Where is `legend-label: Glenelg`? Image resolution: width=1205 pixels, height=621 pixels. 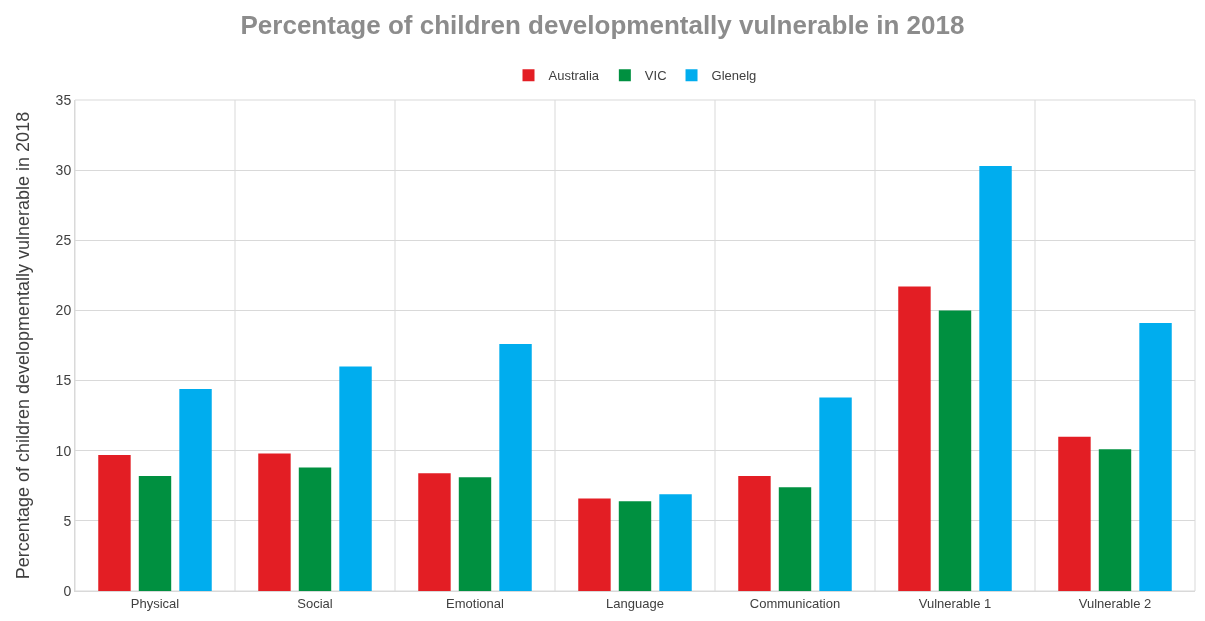
legend-label: Glenelg is located at coordinates (734, 76).